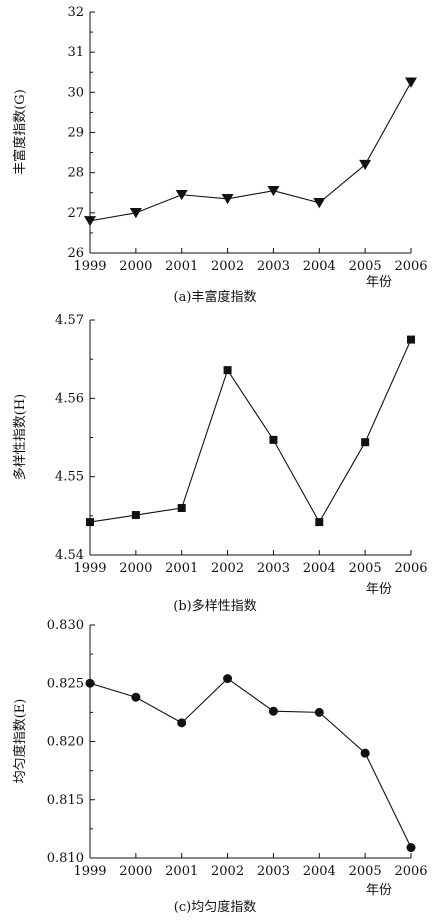 The height and width of the screenshot is (920, 448). I want to click on y-tick-label: 0.815, so click(65, 800).